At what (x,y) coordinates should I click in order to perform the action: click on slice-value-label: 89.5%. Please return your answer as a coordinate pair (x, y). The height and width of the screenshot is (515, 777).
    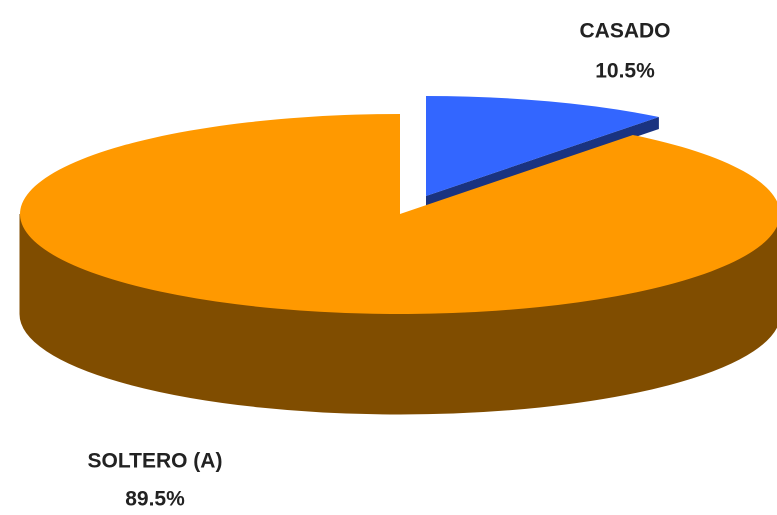
    Looking at the image, I should click on (155, 499).